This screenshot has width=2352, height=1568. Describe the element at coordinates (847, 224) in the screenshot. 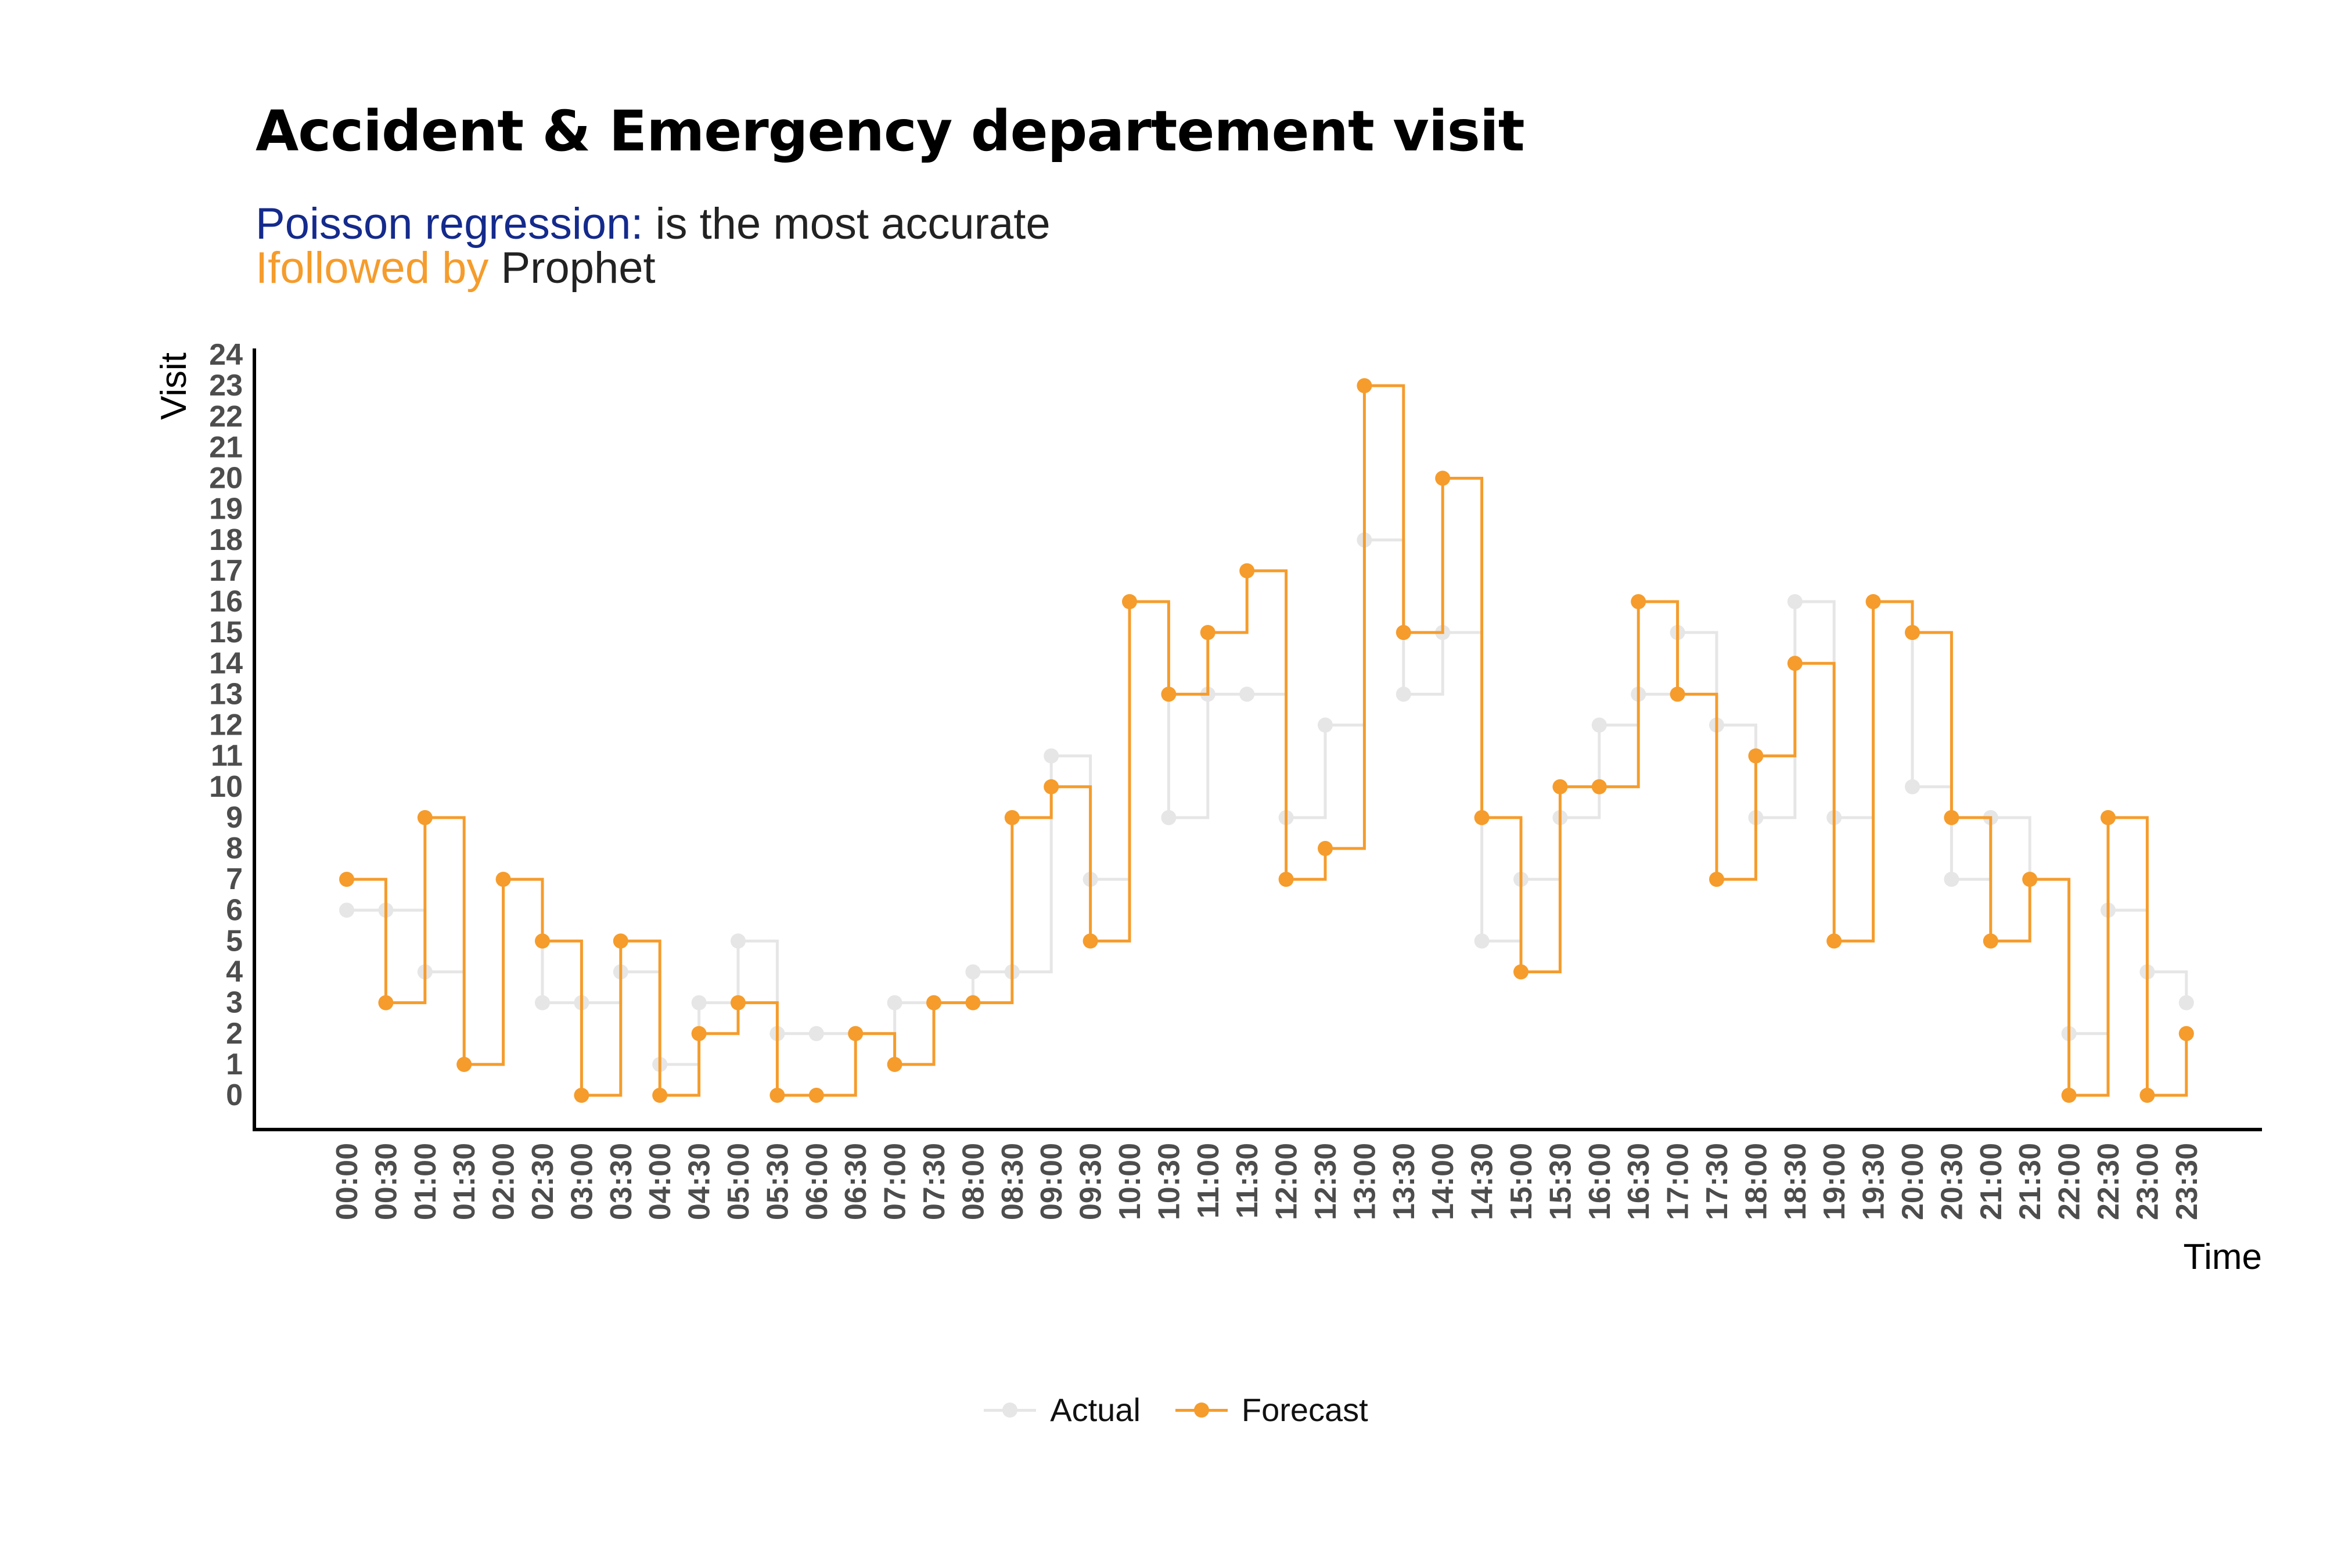

I see `subtitle-accuracy-text: is the most accurate` at that location.